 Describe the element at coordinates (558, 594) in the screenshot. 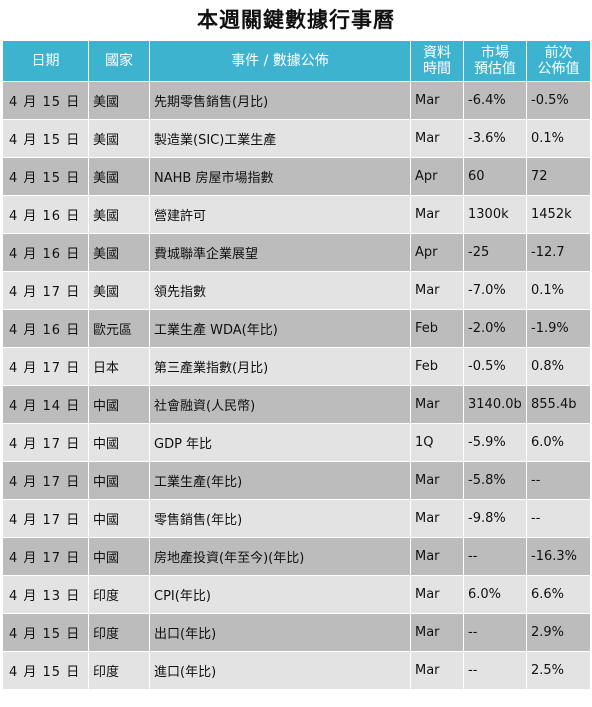

I see `previous-cell: 6.6%` at that location.